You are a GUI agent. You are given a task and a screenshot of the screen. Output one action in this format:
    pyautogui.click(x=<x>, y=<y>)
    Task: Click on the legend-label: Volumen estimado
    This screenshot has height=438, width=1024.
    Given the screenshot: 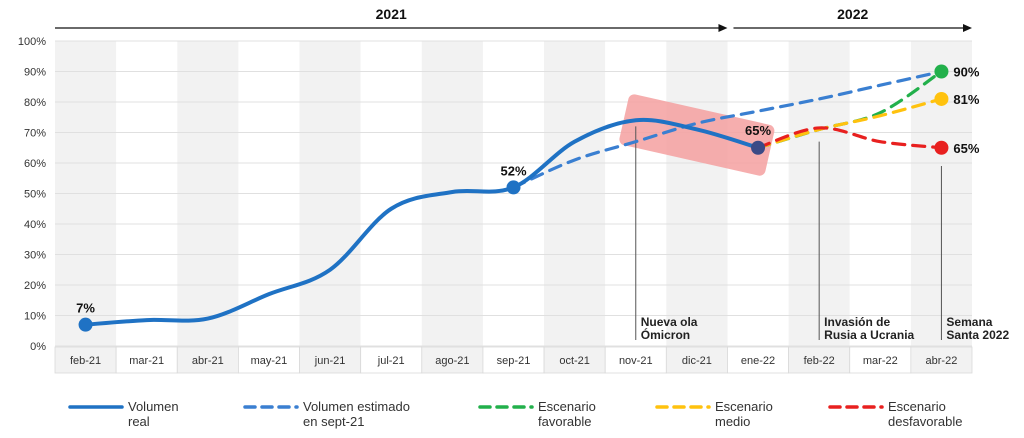 What is the action you would take?
    pyautogui.click(x=356, y=406)
    